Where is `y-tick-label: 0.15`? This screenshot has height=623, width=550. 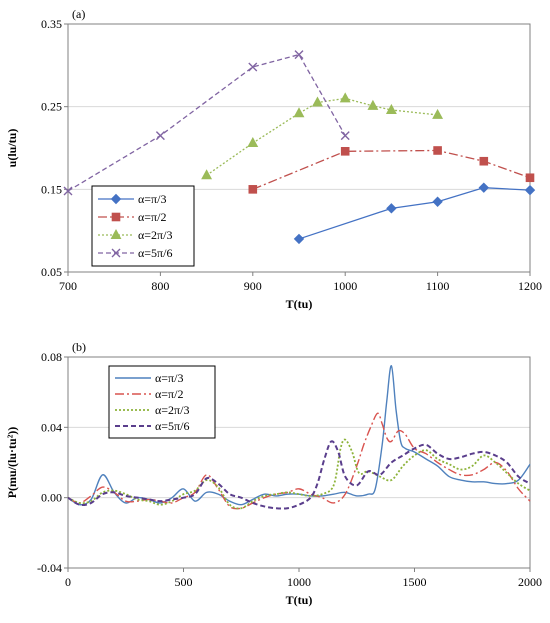
y-tick-label: 0.15 is located at coordinates (51, 189).